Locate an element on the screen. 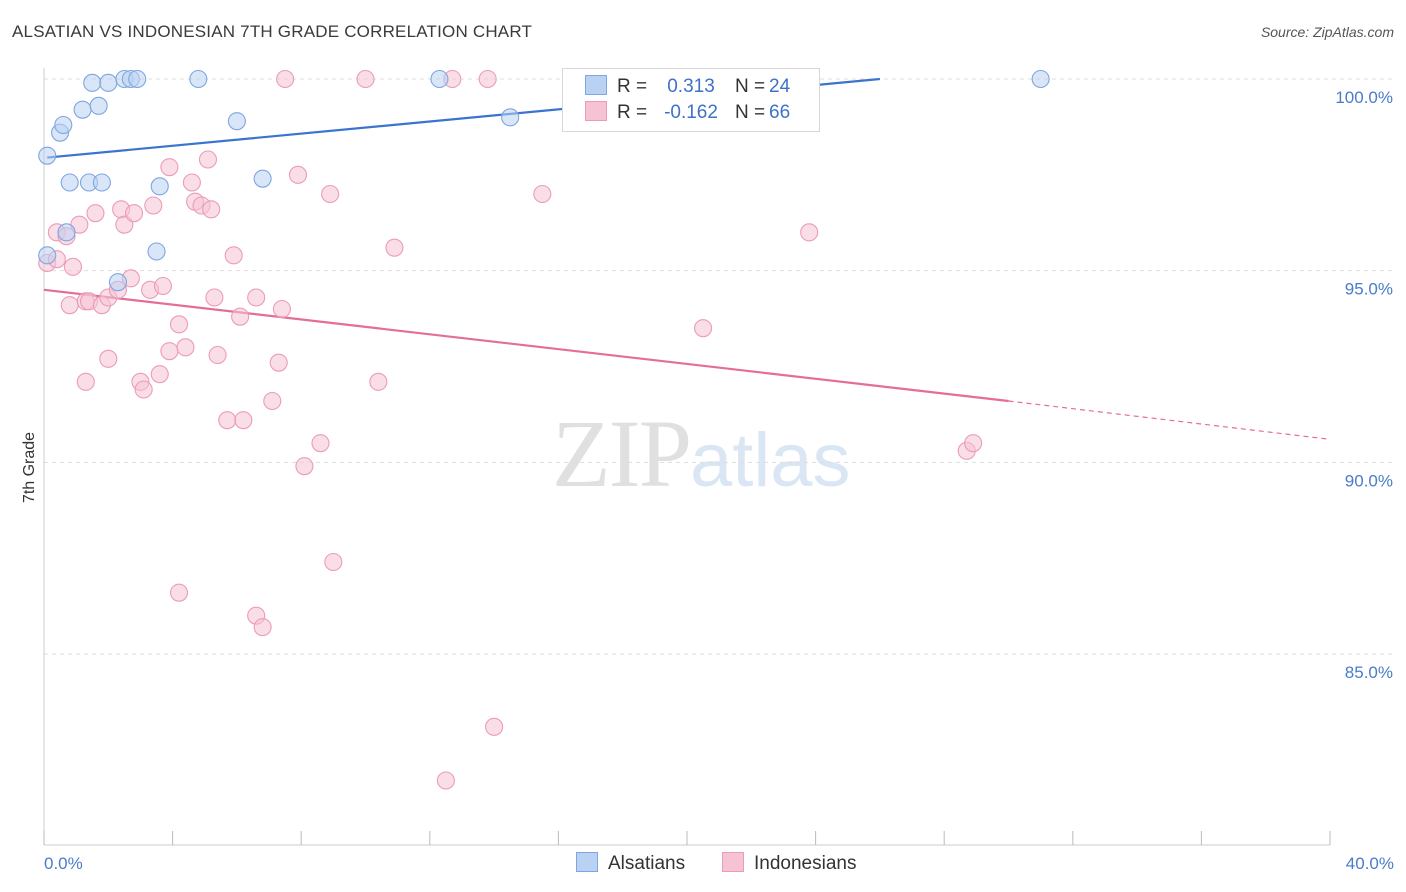  y-axis-title: 7th Grade is located at coordinates (29, 467).